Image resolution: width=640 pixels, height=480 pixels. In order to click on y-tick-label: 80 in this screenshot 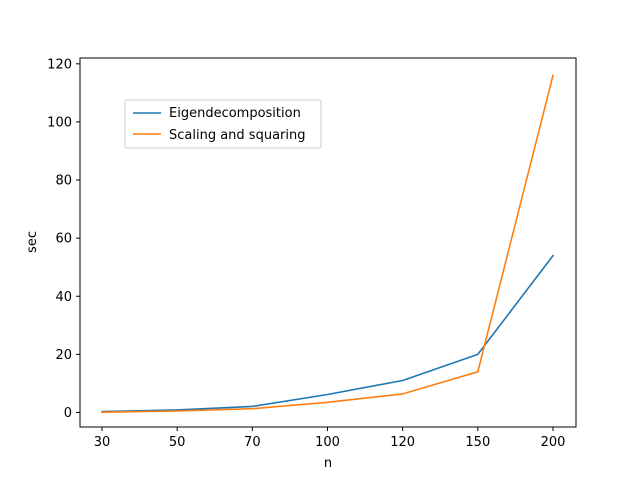, I will do `click(63, 181)`.